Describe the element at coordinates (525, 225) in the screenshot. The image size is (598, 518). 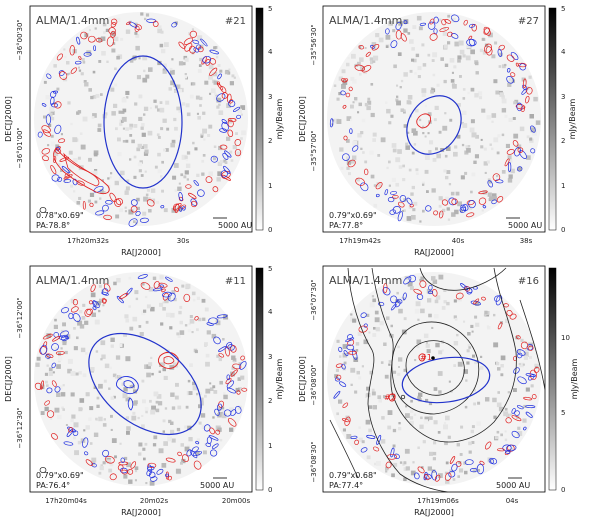
I see `scalebar-label: 5000 AU` at that location.